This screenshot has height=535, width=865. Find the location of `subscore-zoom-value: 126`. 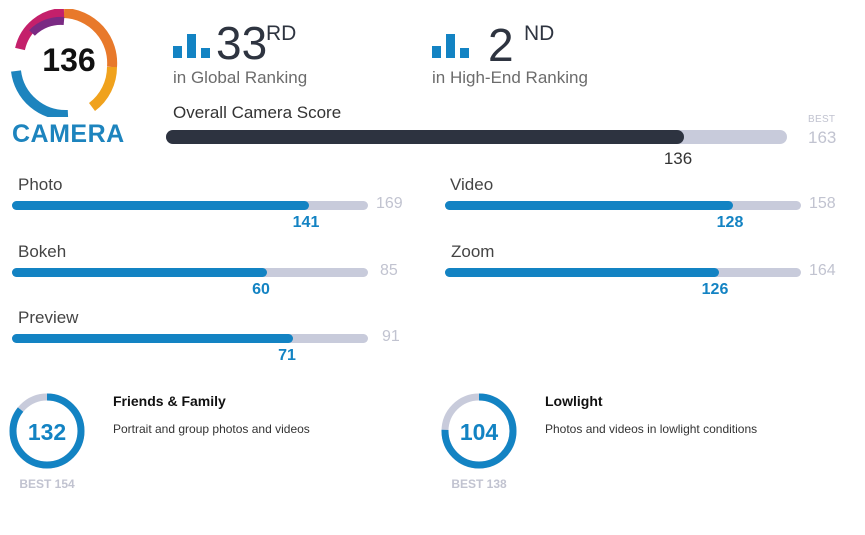

subscore-zoom-value: 126 is located at coordinates (715, 289).